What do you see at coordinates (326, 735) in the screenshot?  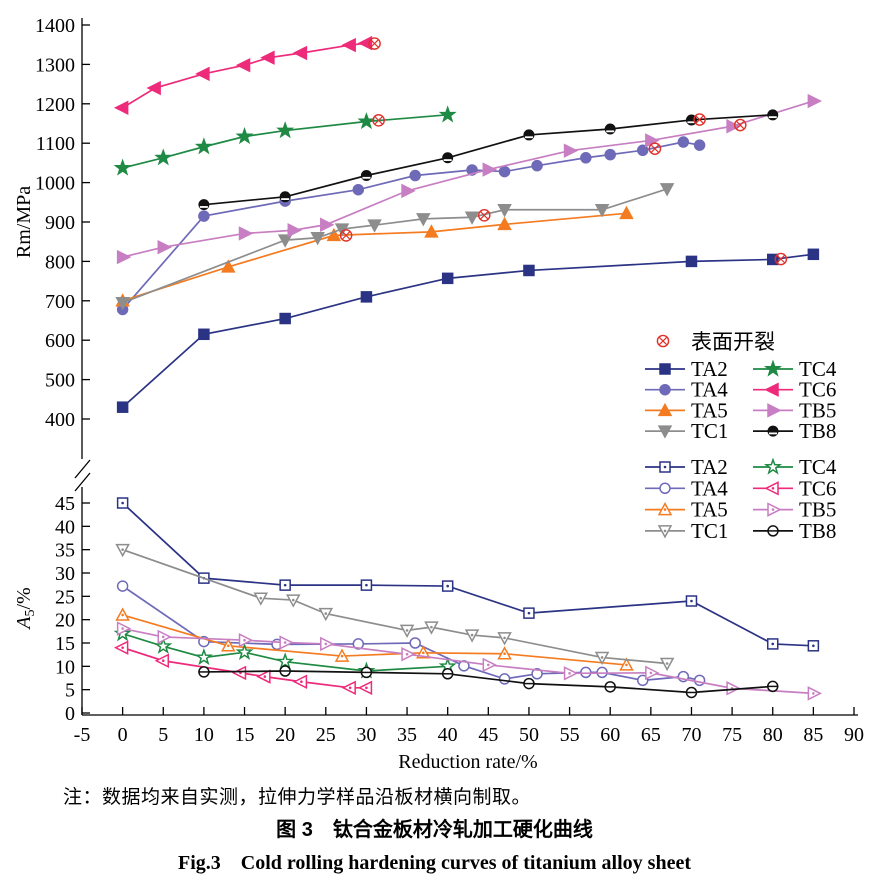 I see `x-tick-label: 25` at bounding box center [326, 735].